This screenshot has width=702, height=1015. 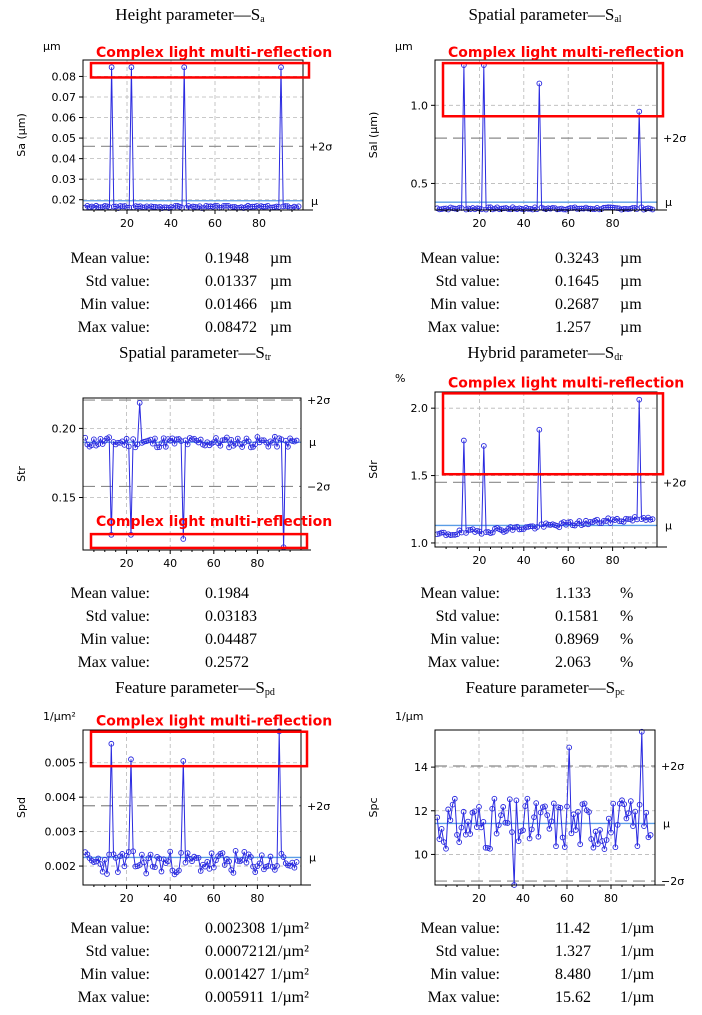 I want to click on y-tick-label: 0.08, so click(x=64, y=76).